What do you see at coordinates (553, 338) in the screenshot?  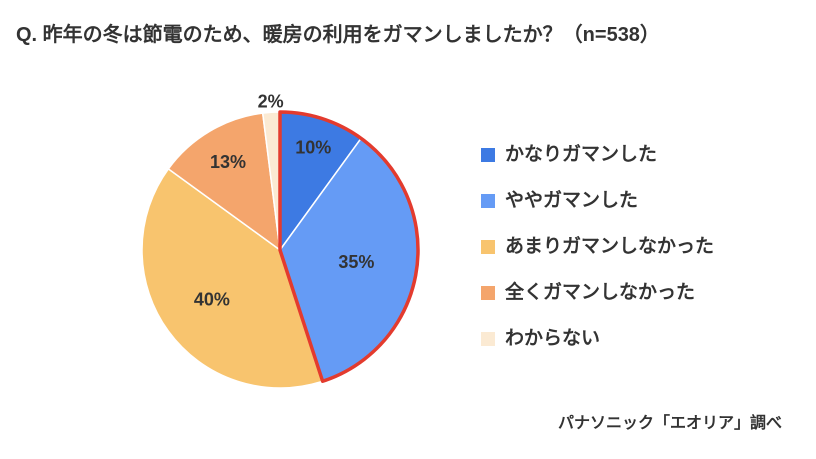 I see `legend-label-dont-know: わからない` at bounding box center [553, 338].